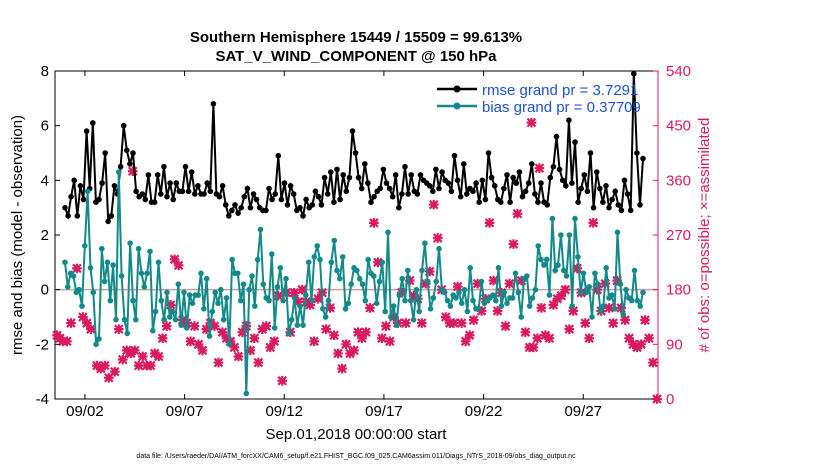 The width and height of the screenshot is (830, 470). What do you see at coordinates (48, 235) in the screenshot?
I see `y-axis-ticks: -4 -2 0 2 4 6 8` at bounding box center [48, 235].